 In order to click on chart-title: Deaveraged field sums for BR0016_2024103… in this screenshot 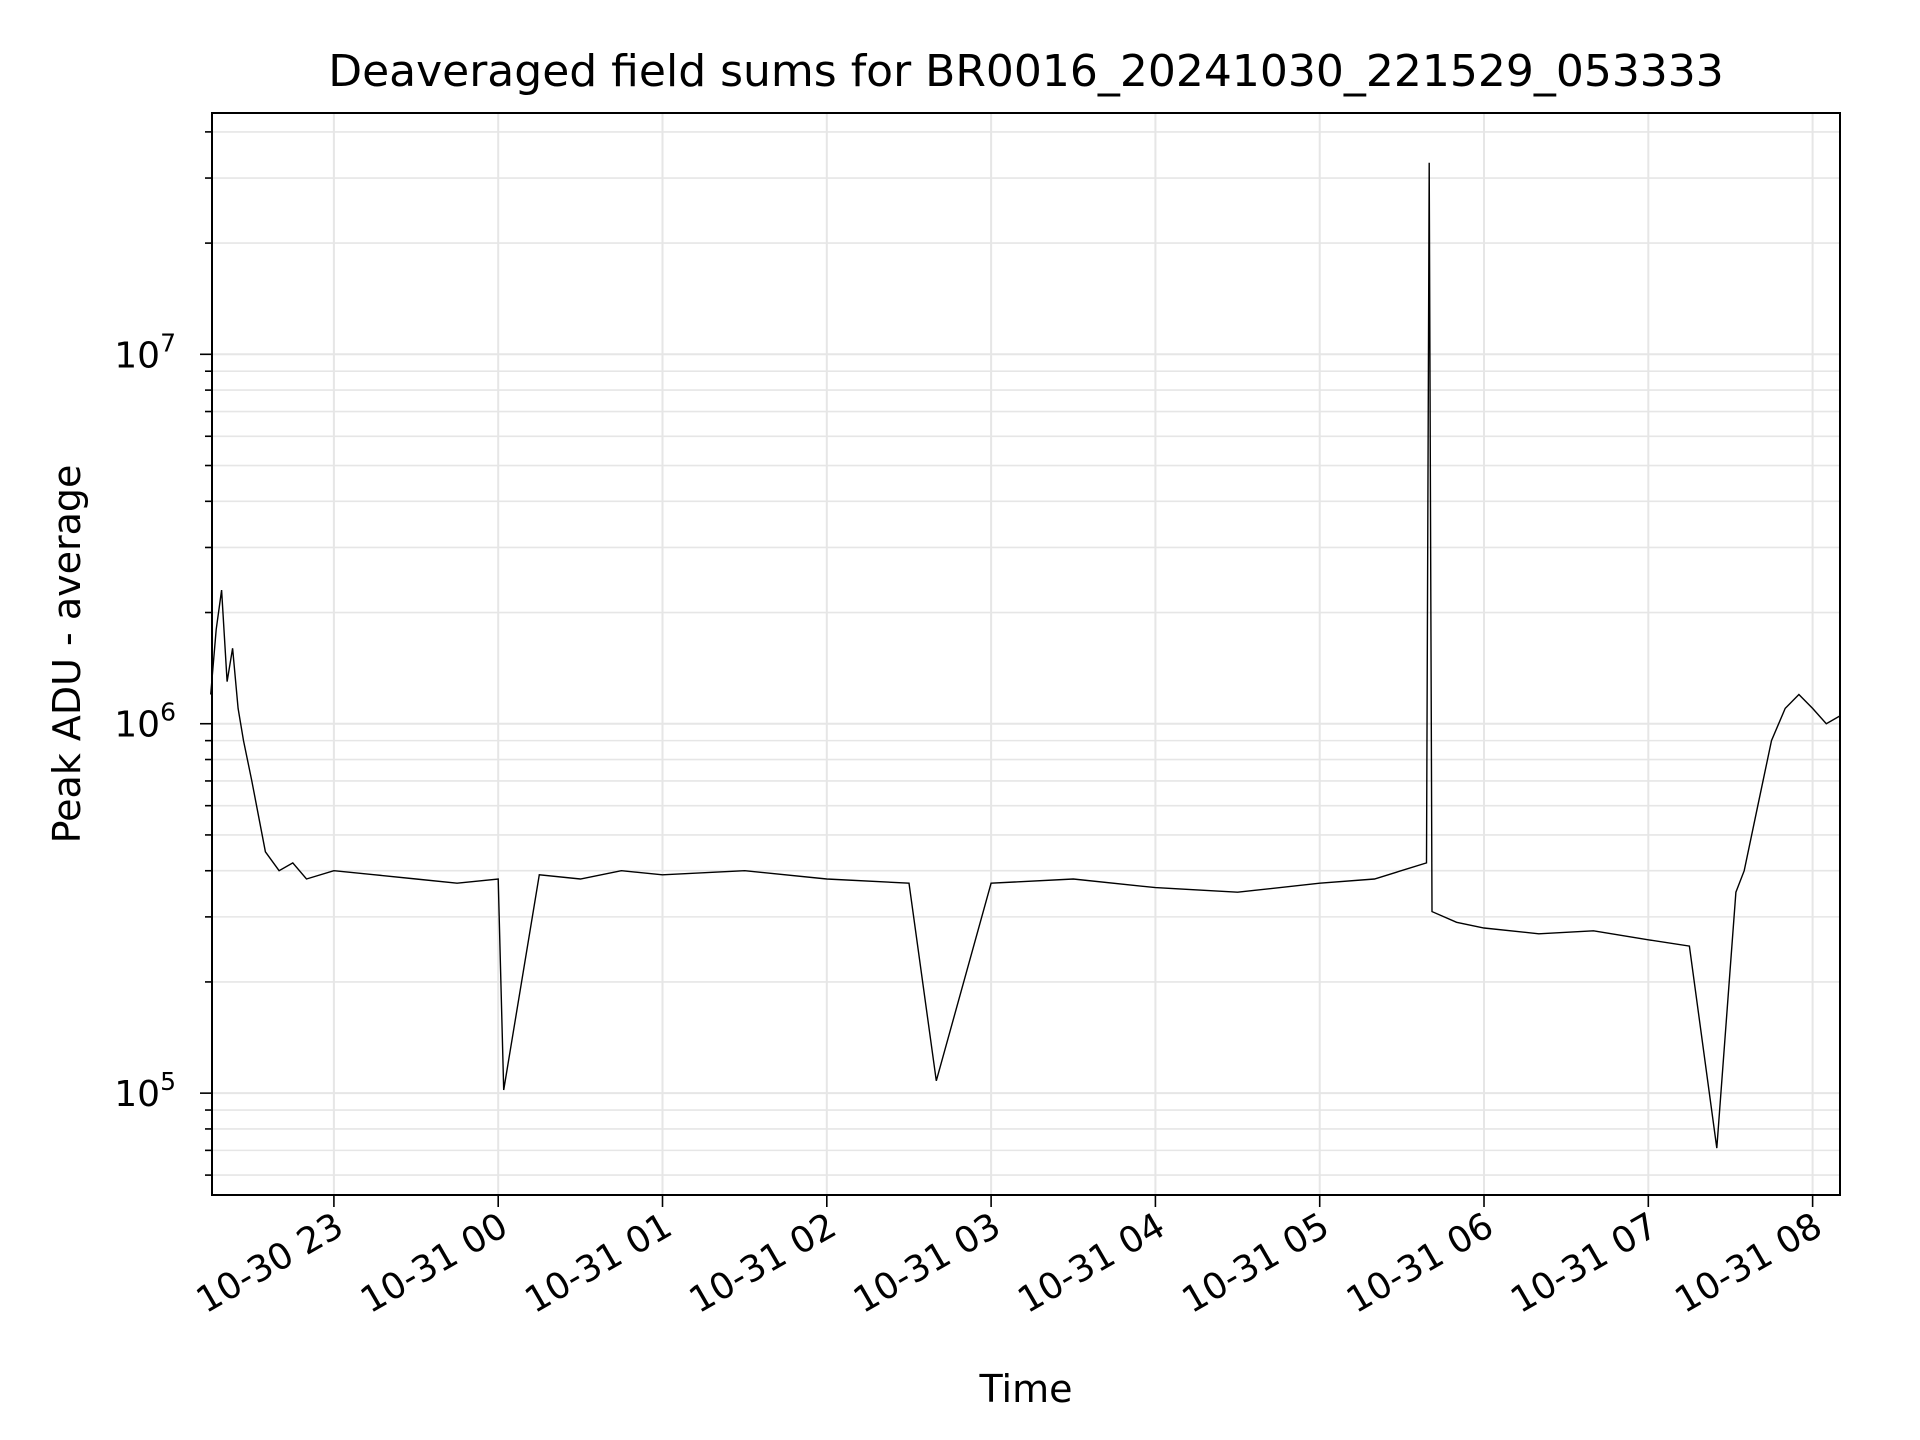, I will do `click(1026, 71)`.